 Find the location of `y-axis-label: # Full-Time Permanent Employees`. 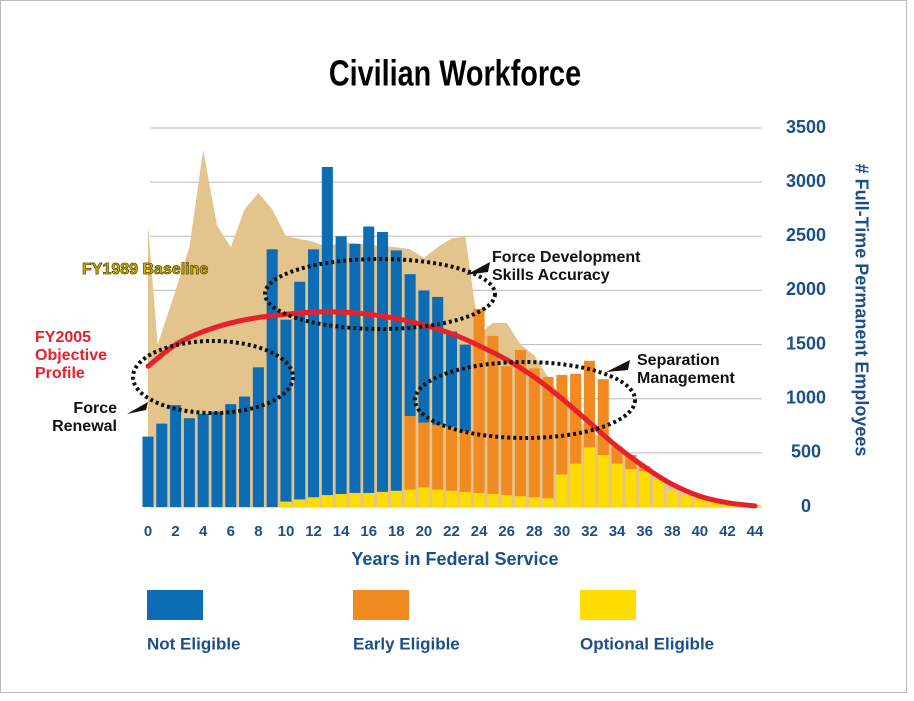

y-axis-label: # Full-Time Permanent Employees is located at coordinates (861, 310).